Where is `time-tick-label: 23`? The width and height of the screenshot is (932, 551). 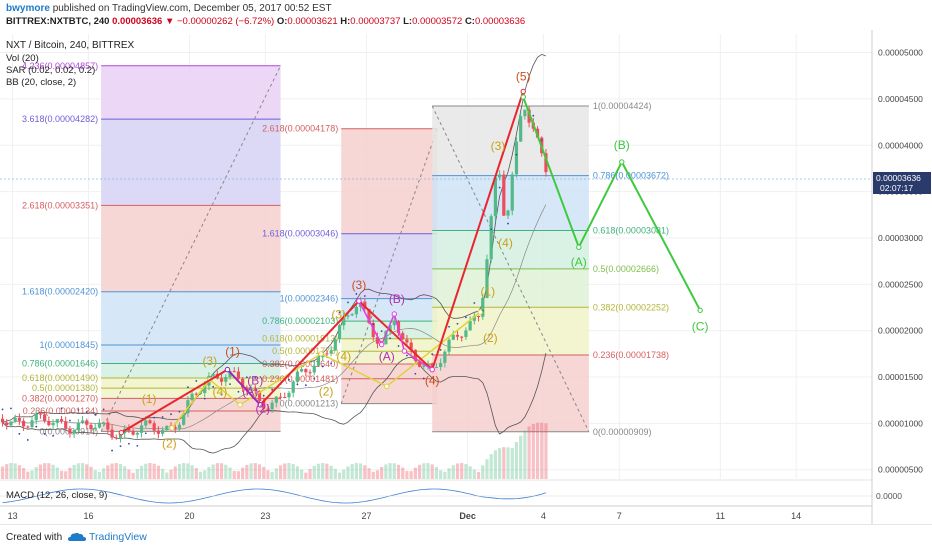 time-tick-label: 23 is located at coordinates (265, 516).